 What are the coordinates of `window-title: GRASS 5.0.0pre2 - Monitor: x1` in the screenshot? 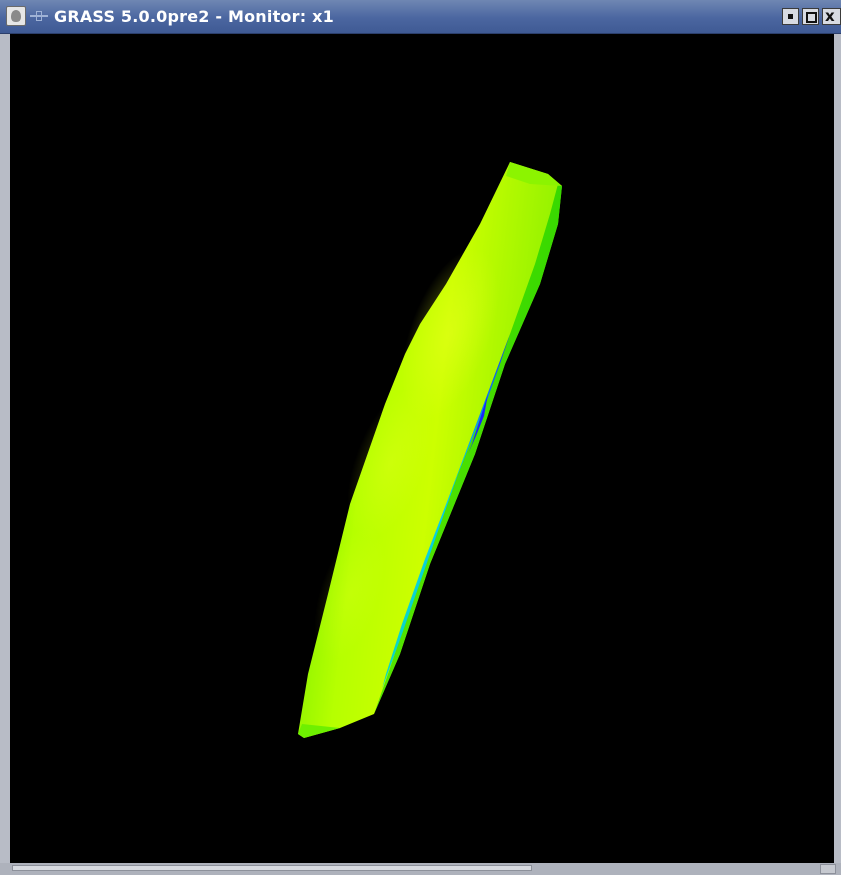 It's located at (194, 16).